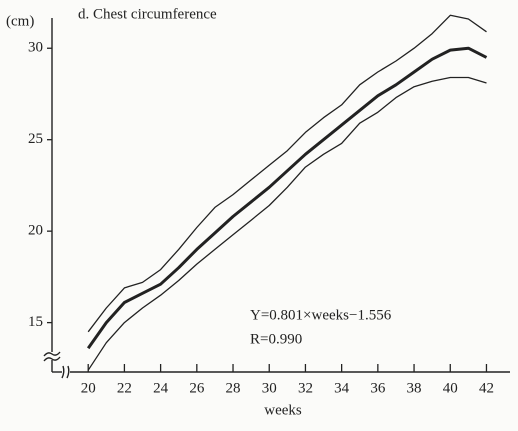 The height and width of the screenshot is (431, 518). I want to click on chart-title: d. Chest circumference, so click(147, 14).